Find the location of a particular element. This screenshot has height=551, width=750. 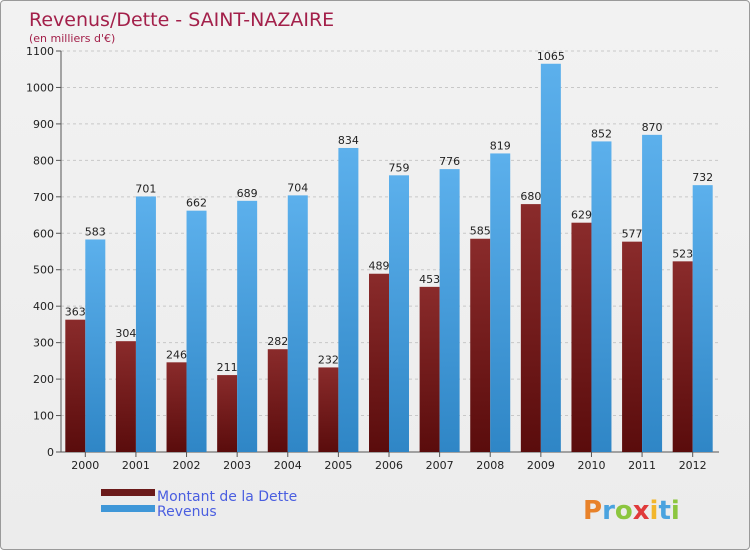

y-tick-label: 900 is located at coordinates (43, 124).